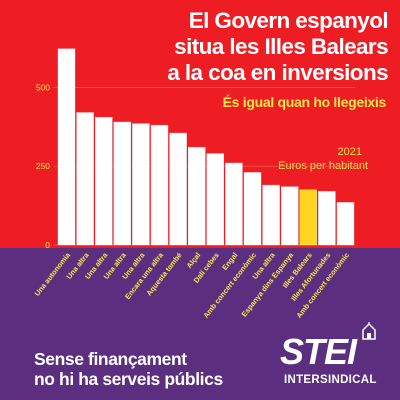 The width and height of the screenshot is (400, 400). I want to click on title-line: El Govern espanyol, so click(288, 20).